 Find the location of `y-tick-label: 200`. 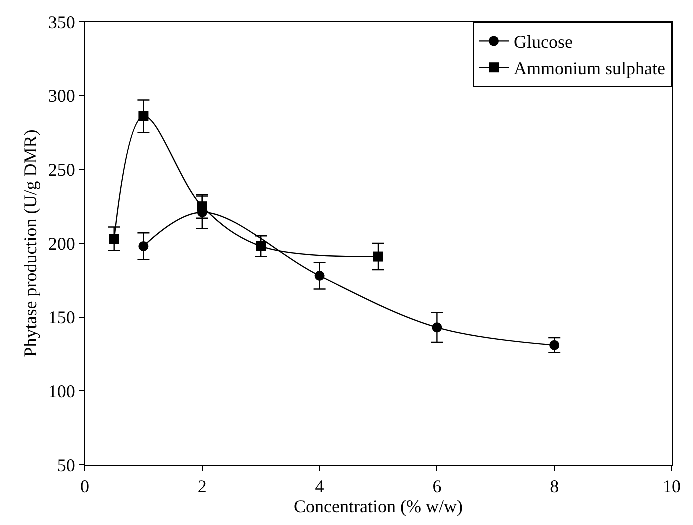

y-tick-label: 200 is located at coordinates (62, 244).